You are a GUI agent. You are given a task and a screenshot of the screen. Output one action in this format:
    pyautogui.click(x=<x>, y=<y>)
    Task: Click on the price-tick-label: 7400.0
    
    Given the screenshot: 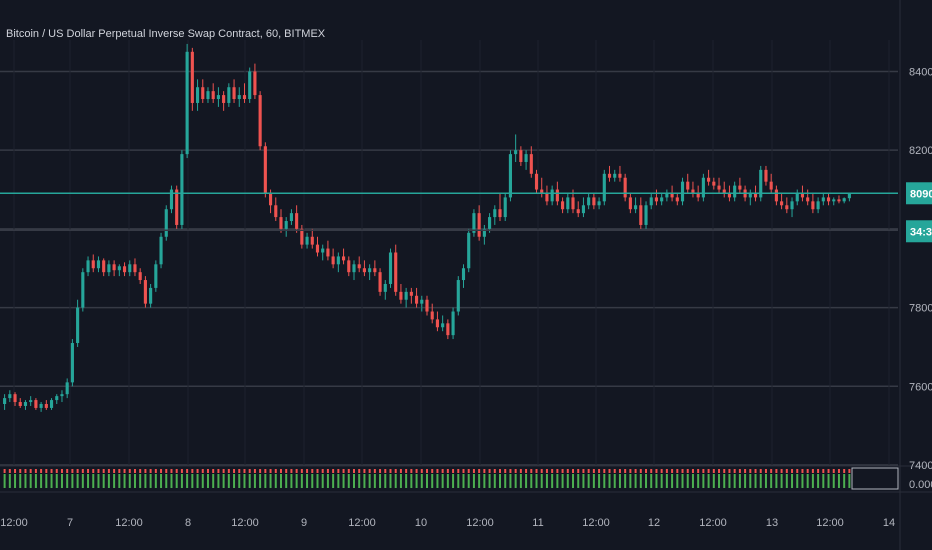 What is the action you would take?
    pyautogui.click(x=920, y=466)
    